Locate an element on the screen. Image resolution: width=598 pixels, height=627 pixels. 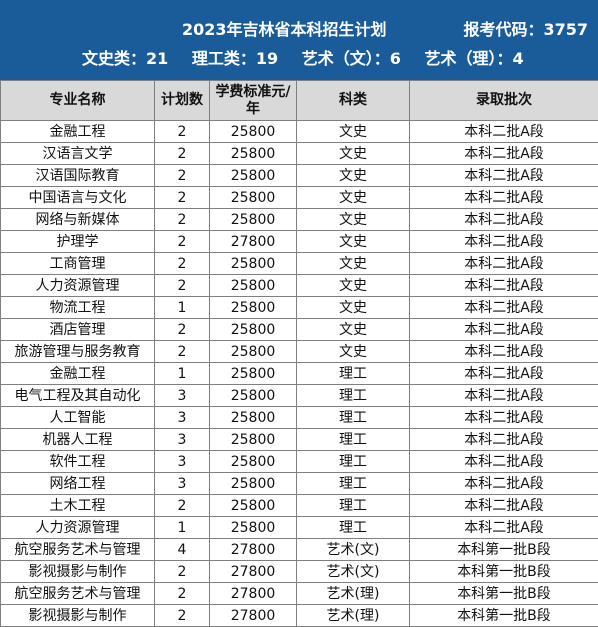
table-row: 汉语言文学 2 25800 文史 本科二批A段 is located at coordinates (299, 153).